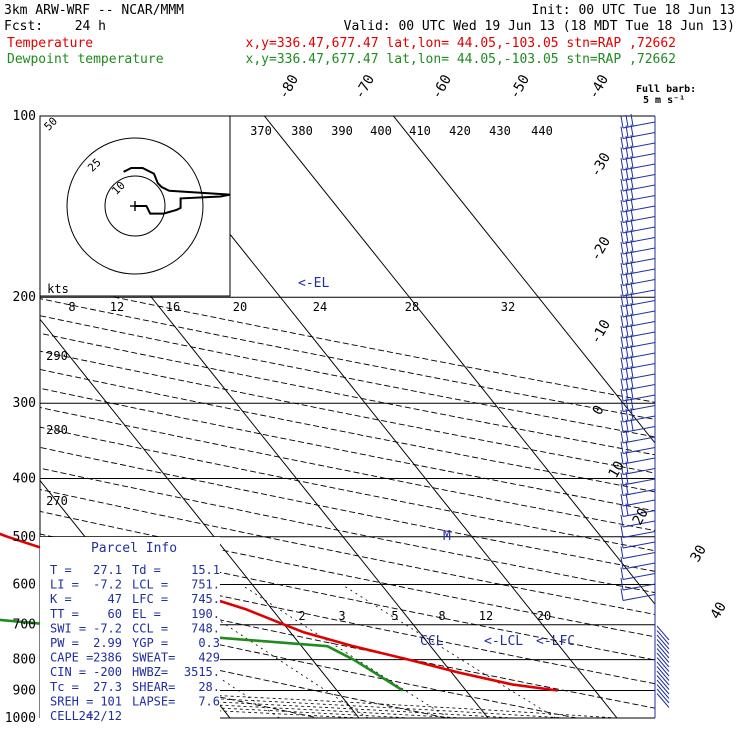  What do you see at coordinates (58, 289) in the screenshot?
I see `speed-label: kts` at bounding box center [58, 289].